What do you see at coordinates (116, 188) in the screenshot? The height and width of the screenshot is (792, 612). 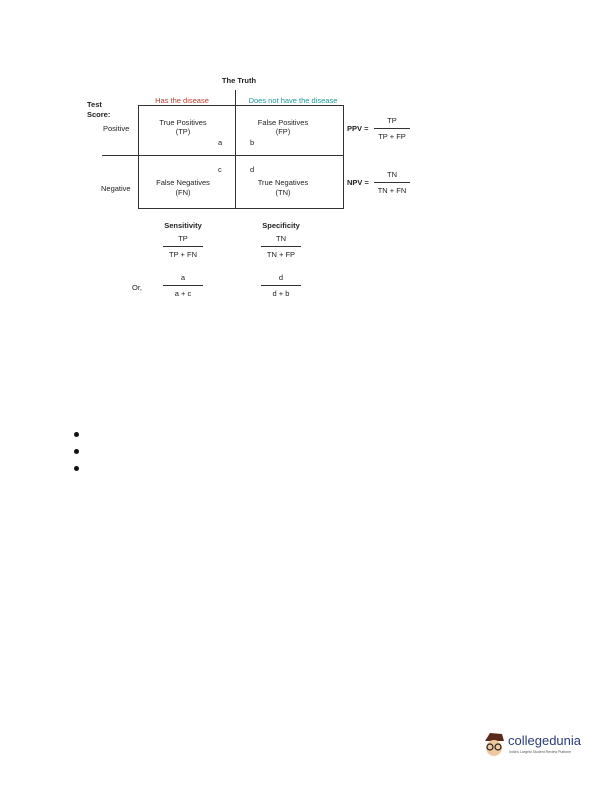 I see `row-negative: Negative` at bounding box center [116, 188].